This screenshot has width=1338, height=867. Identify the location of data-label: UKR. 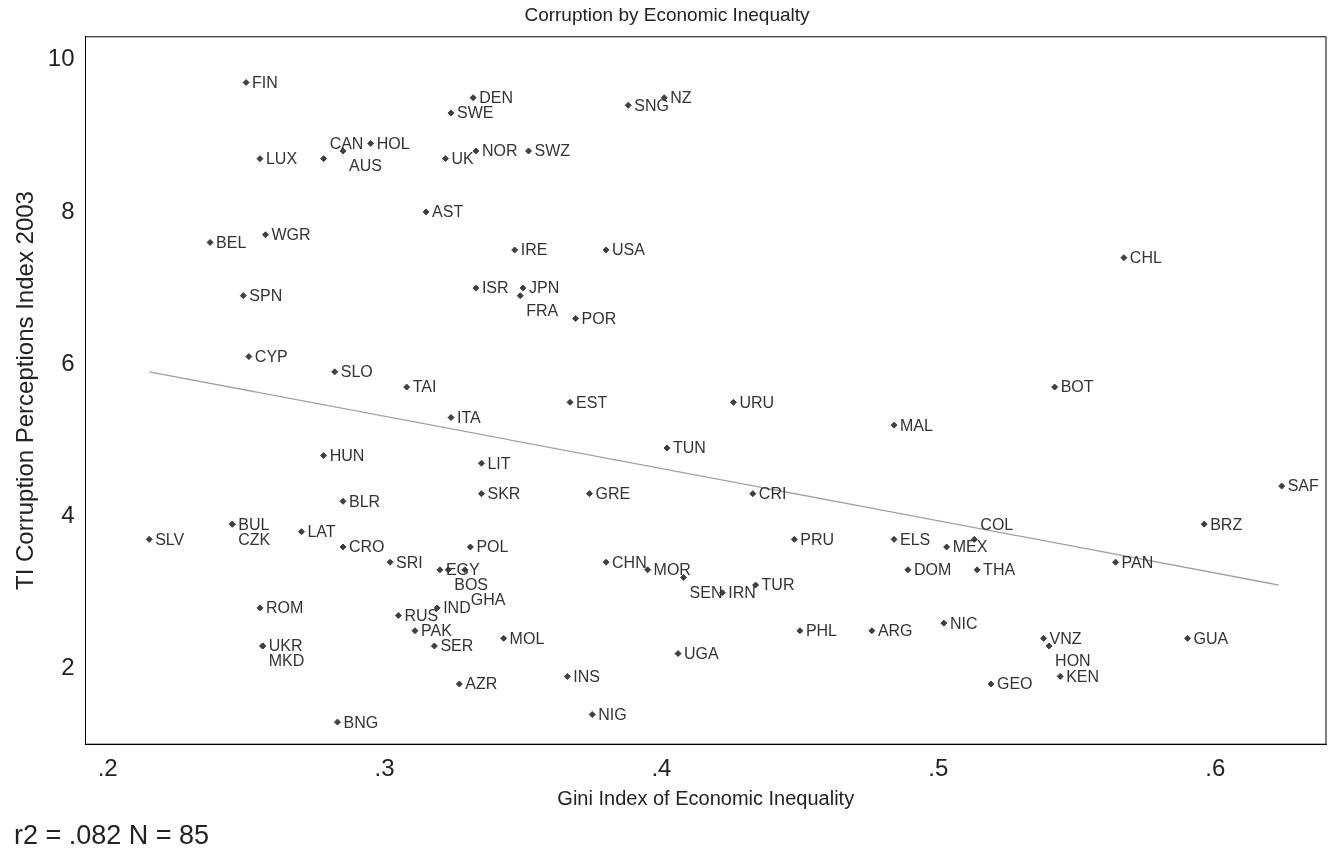
(285, 646).